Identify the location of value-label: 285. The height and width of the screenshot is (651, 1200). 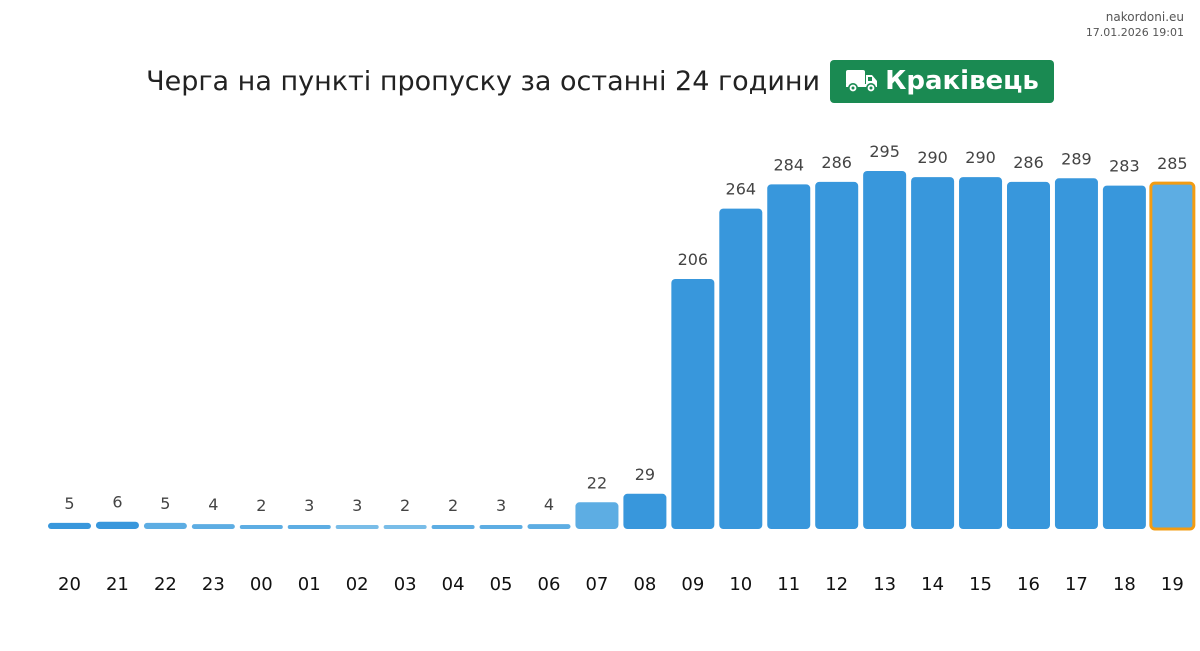
(1172, 163).